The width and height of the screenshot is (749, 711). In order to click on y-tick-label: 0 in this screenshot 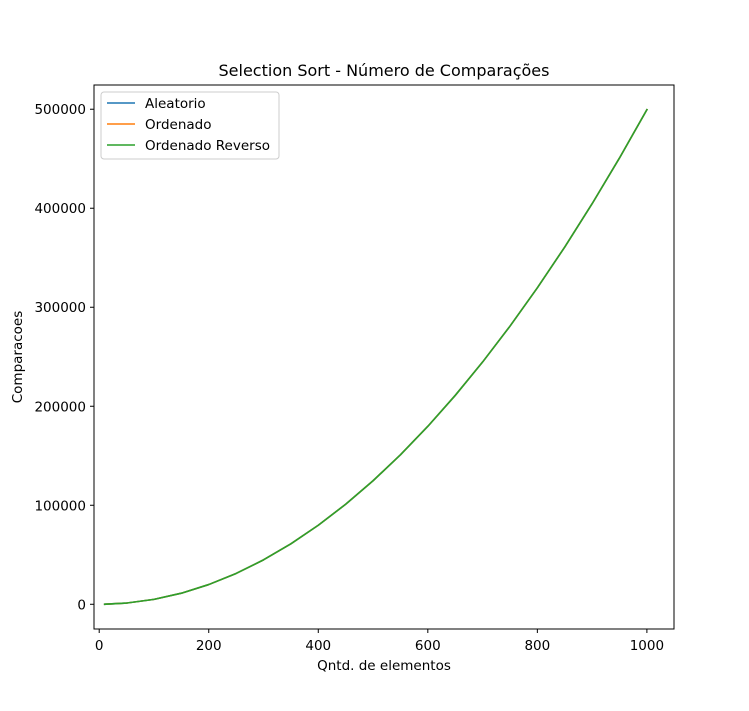, I will do `click(81, 605)`.